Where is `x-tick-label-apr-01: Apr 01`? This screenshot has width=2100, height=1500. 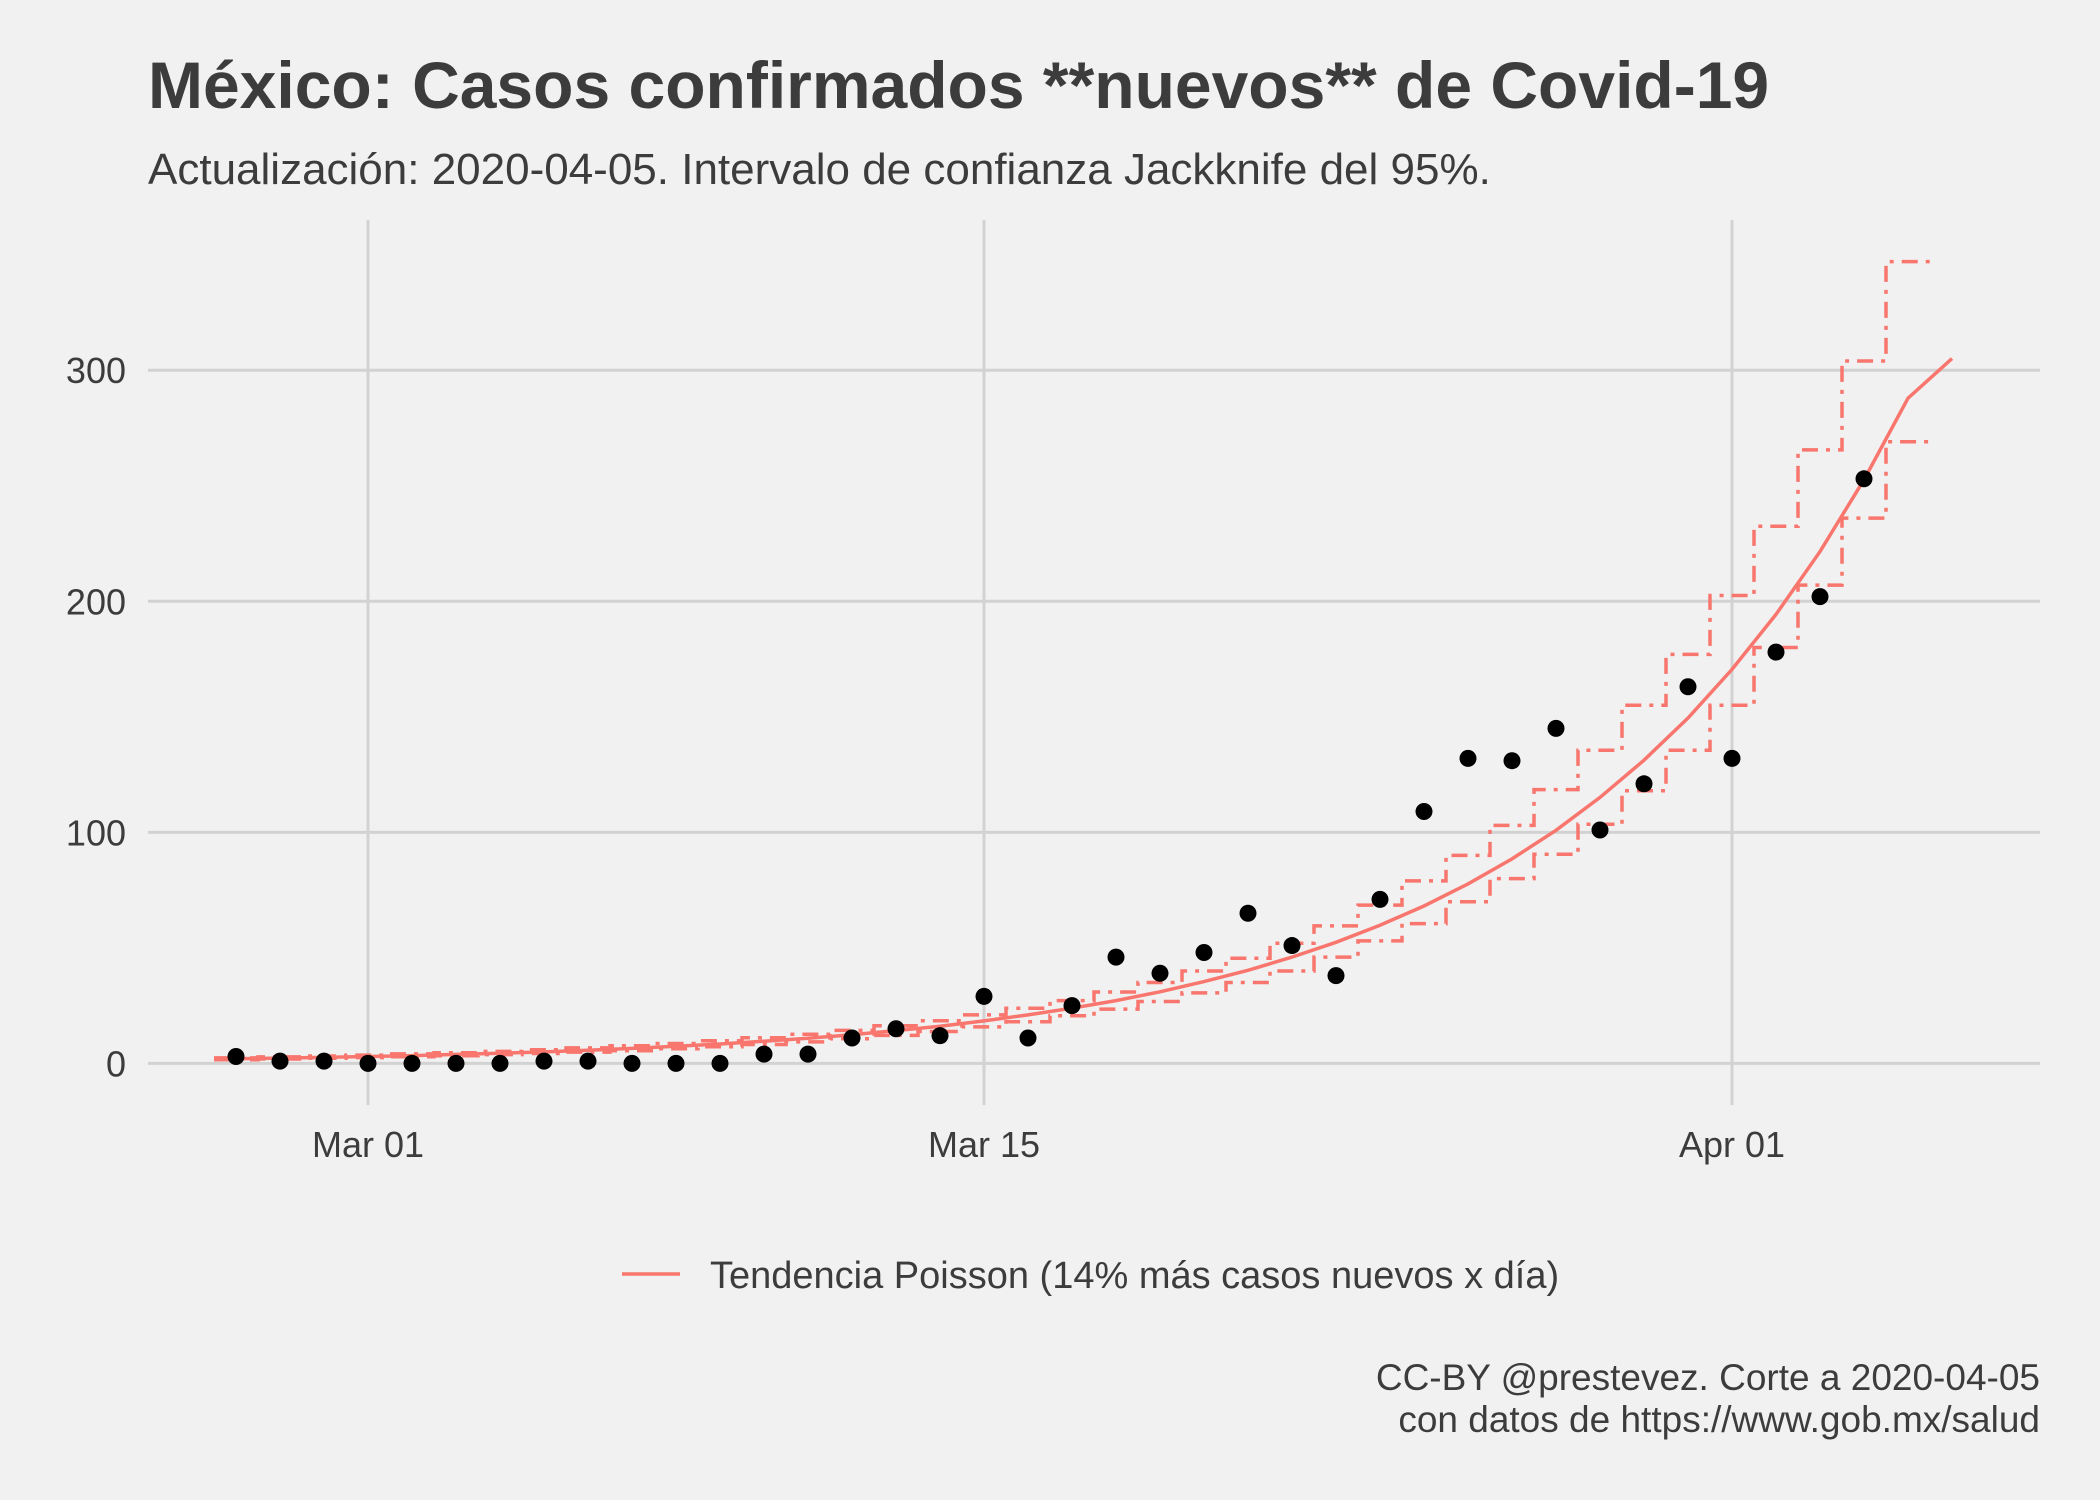
x-tick-label-apr-01: Apr 01 is located at coordinates (1732, 1144).